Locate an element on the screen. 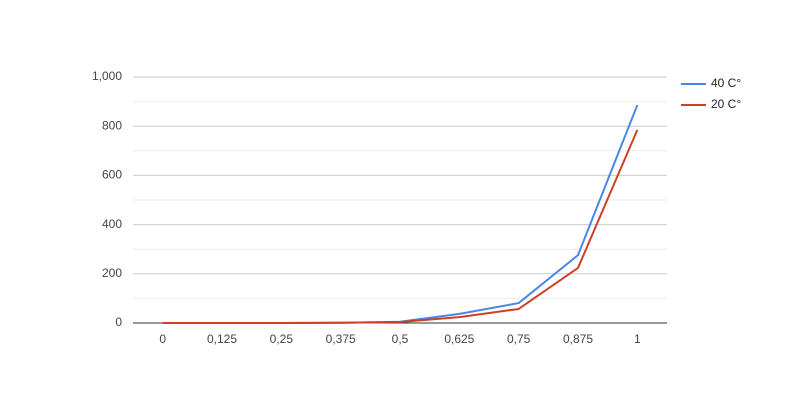 The image size is (800, 400). y-tick-label: 1,000 is located at coordinates (107, 76).